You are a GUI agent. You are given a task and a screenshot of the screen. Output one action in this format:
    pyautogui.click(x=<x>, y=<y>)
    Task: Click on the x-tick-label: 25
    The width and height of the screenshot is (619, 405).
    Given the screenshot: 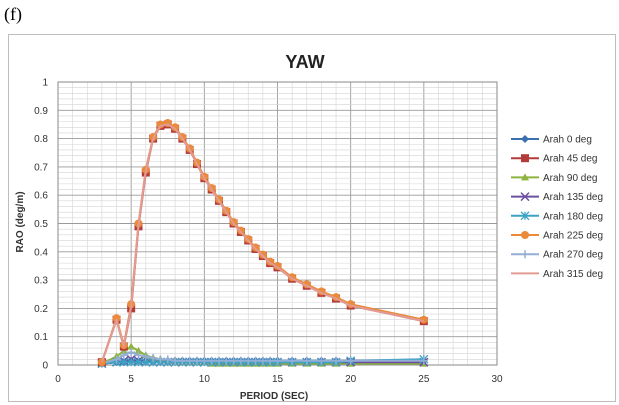 What is the action you would take?
    pyautogui.click(x=424, y=379)
    